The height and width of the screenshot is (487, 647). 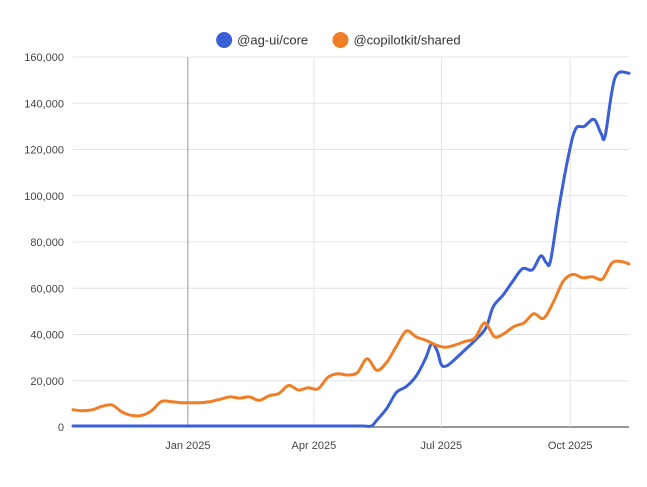 What do you see at coordinates (61, 428) in the screenshot?
I see `y-tick-label: 0` at bounding box center [61, 428].